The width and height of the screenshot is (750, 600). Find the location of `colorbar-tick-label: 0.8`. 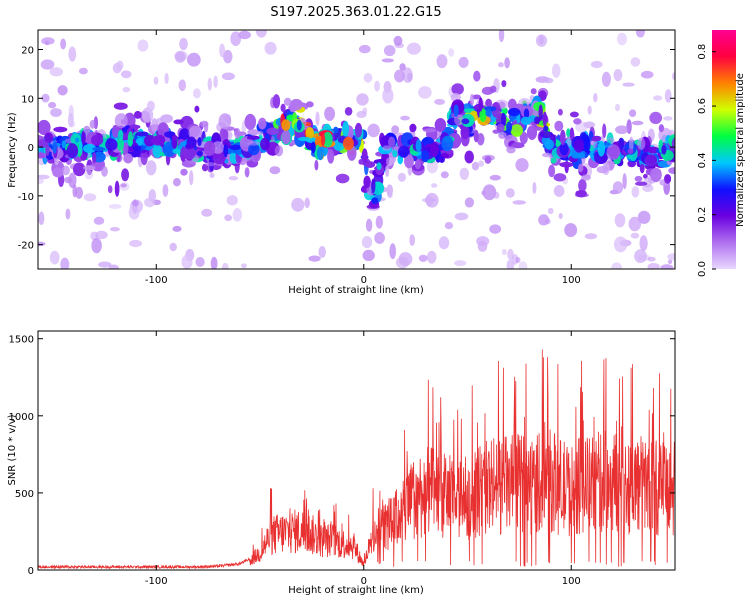

colorbar-tick-label: 0.8 is located at coordinates (702, 52).